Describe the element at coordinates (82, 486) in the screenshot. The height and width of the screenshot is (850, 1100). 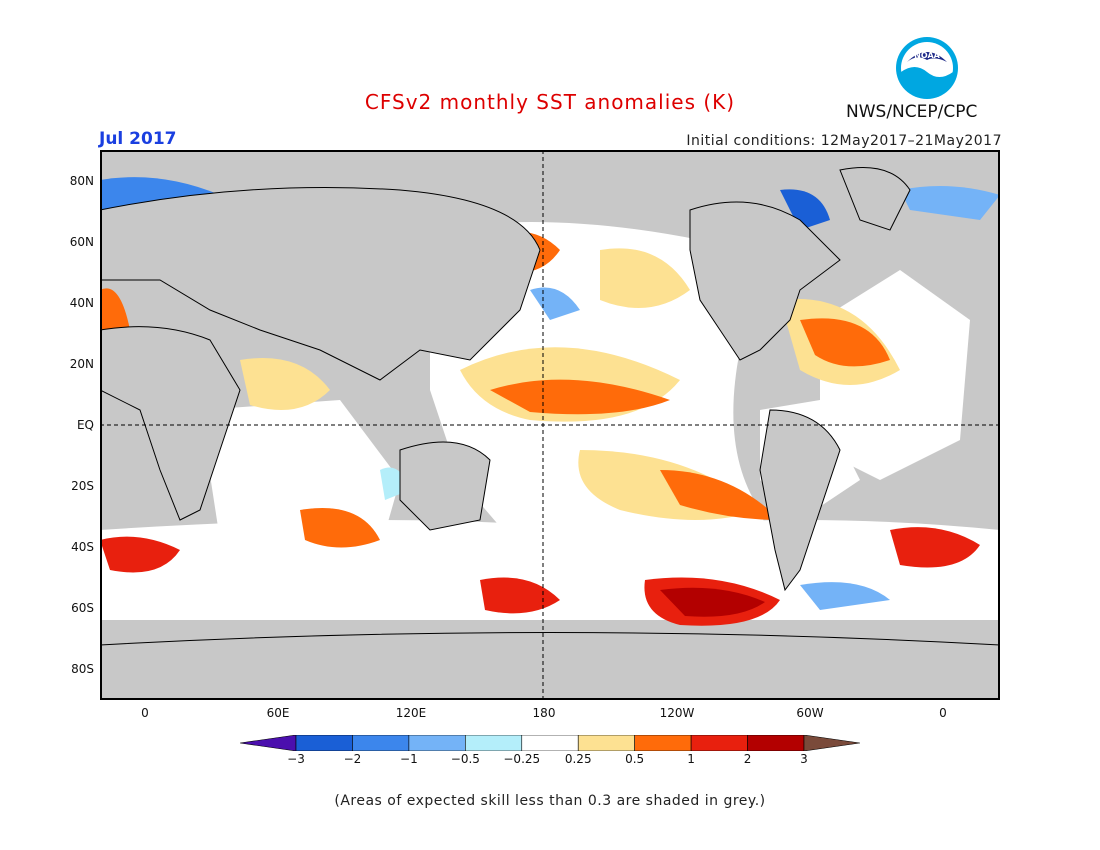
I see `lat-label-20s: 20S` at that location.